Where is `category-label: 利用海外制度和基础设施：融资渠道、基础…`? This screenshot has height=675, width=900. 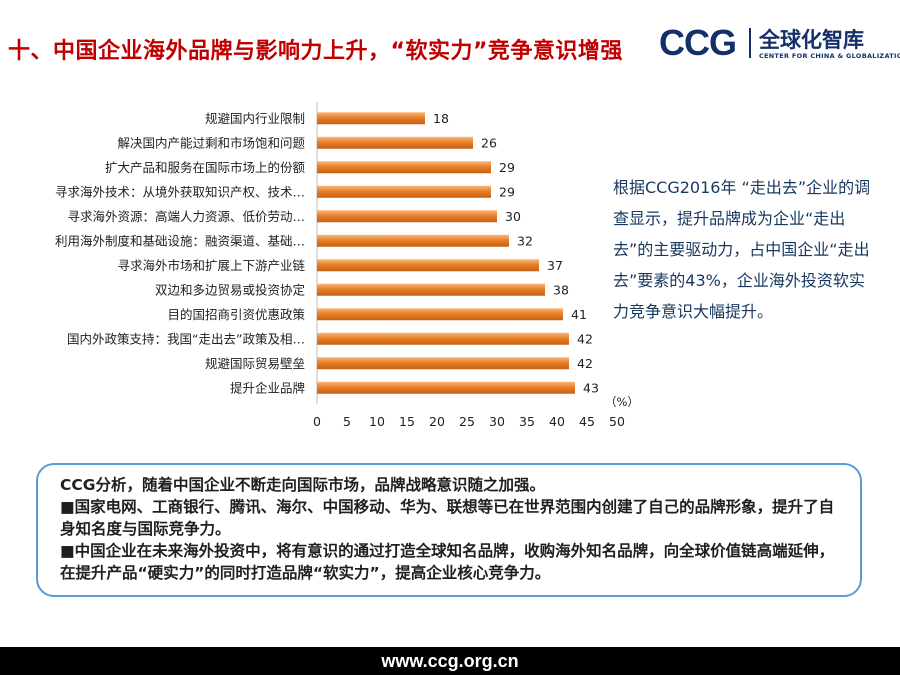 category-label: 利用海外制度和基础设施：融资渠道、基础… is located at coordinates (180, 240).